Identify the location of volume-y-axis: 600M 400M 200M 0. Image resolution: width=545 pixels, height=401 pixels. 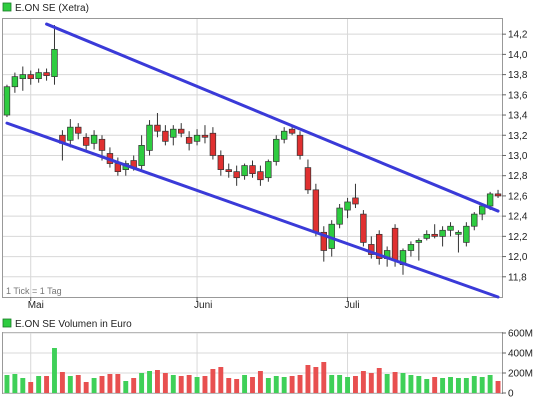
(517, 364).